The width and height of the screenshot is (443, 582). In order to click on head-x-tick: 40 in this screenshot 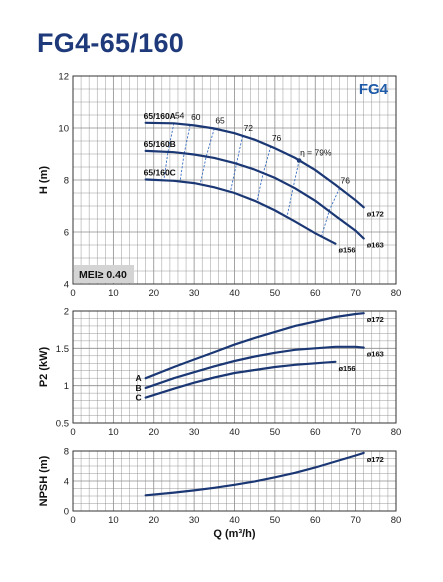, I will do `click(234, 293)`.